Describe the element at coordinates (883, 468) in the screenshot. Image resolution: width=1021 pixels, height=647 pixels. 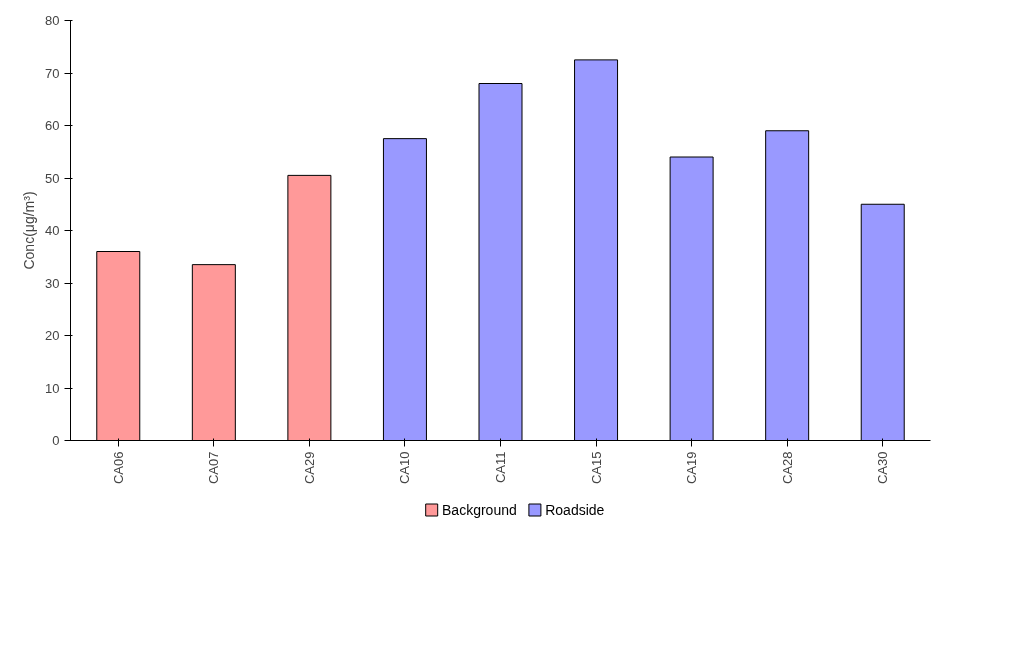
I see `x-tick-label: CA30` at that location.